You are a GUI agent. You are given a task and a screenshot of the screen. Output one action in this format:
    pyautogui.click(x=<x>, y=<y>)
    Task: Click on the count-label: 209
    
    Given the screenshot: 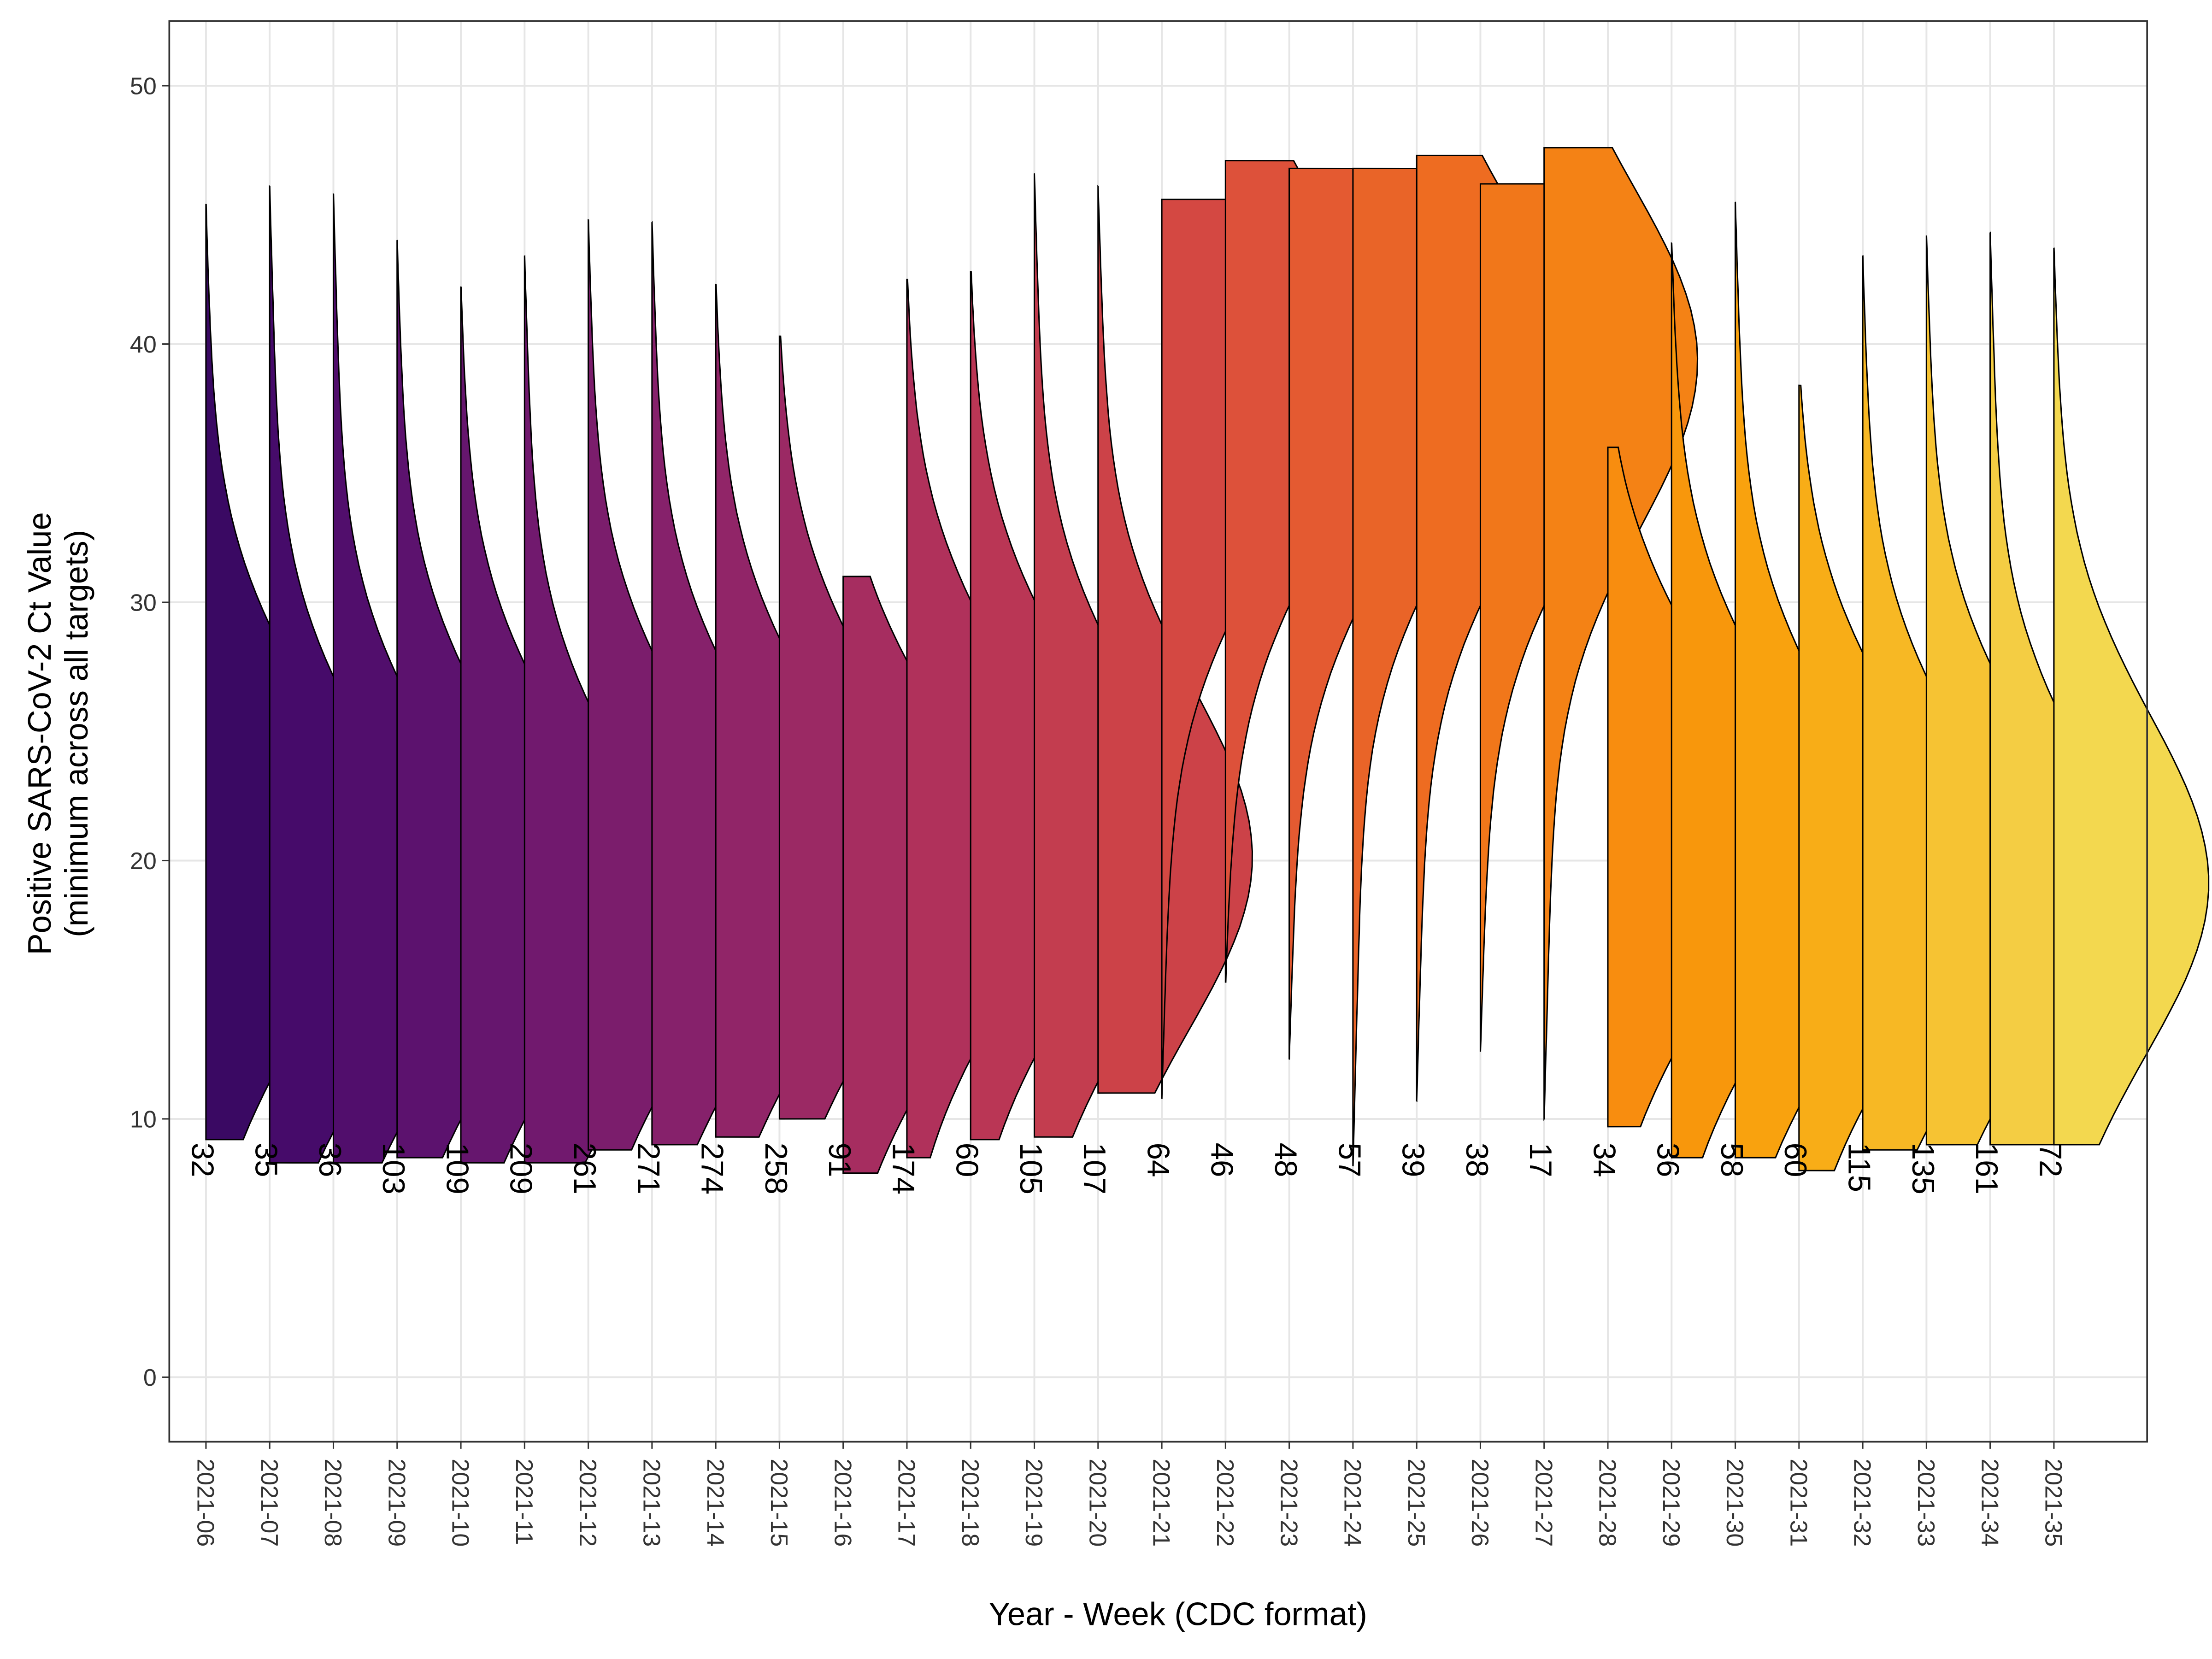 What is the action you would take?
    pyautogui.click(x=521, y=1168)
    